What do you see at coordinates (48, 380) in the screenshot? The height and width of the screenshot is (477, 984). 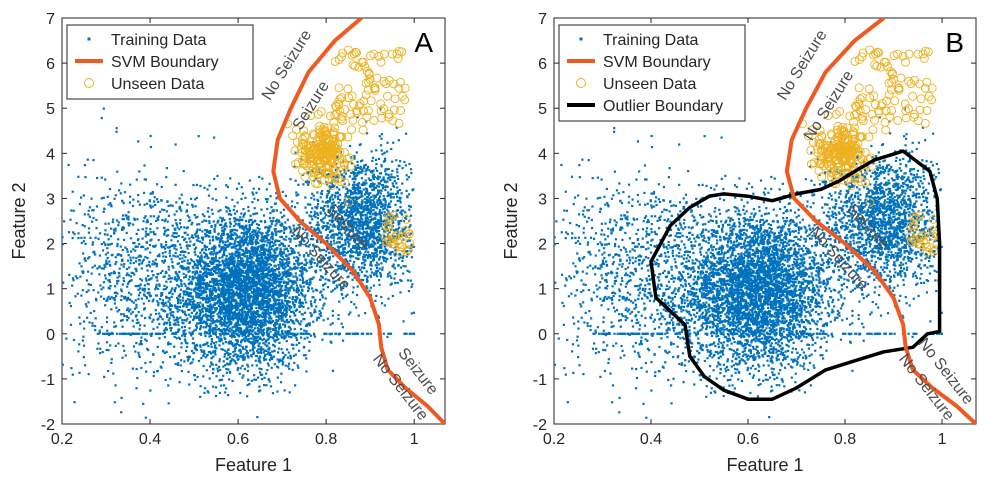 I see `y-tick-label: -1` at bounding box center [48, 380].